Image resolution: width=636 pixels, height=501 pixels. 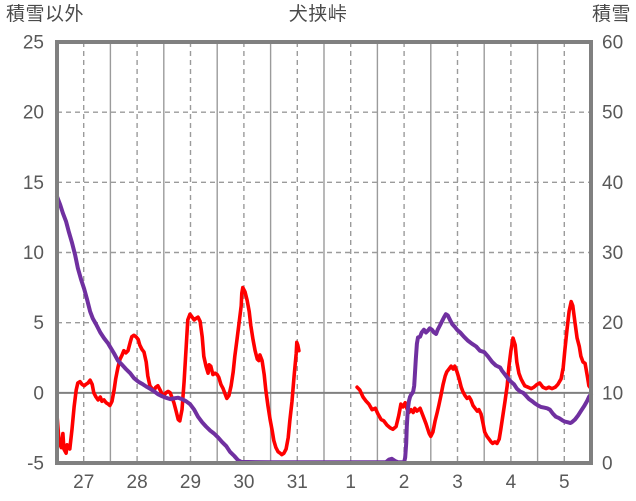 I want to click on x-axis-tick-label: 5, so click(x=564, y=482).